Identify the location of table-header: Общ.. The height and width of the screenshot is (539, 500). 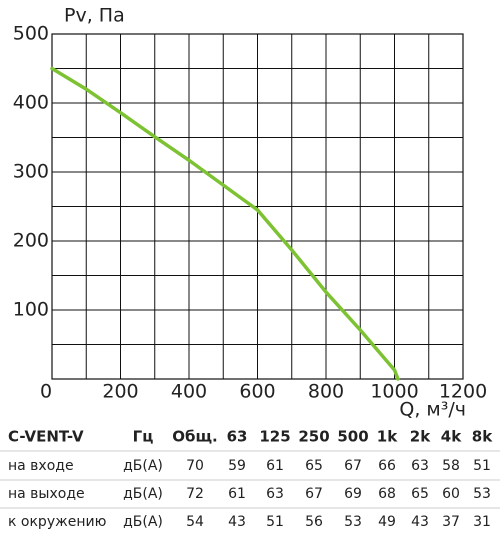
(195, 437).